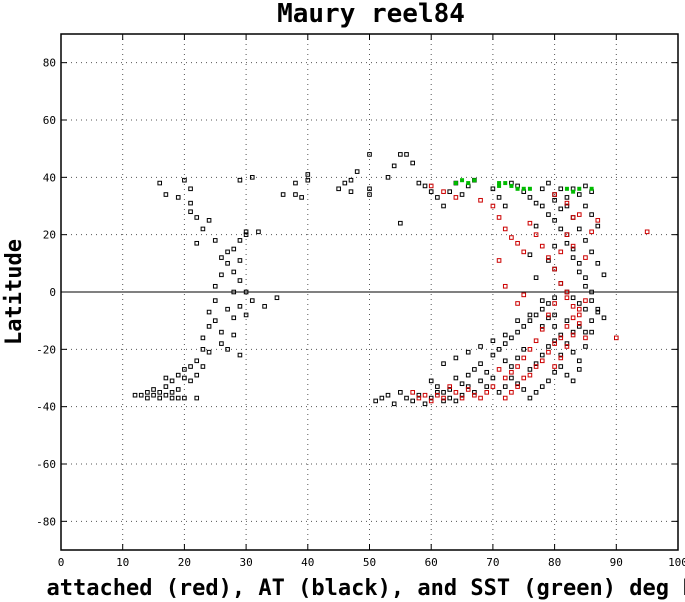  Describe the element at coordinates (49, 235) in the screenshot. I see `y-tick-label: 20` at that location.